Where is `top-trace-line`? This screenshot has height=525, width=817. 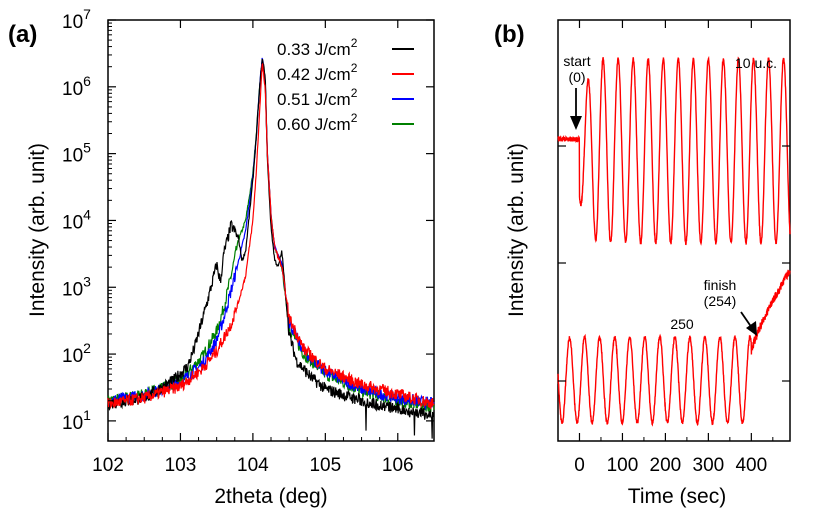
top-trace-line is located at coordinates (674, 150).